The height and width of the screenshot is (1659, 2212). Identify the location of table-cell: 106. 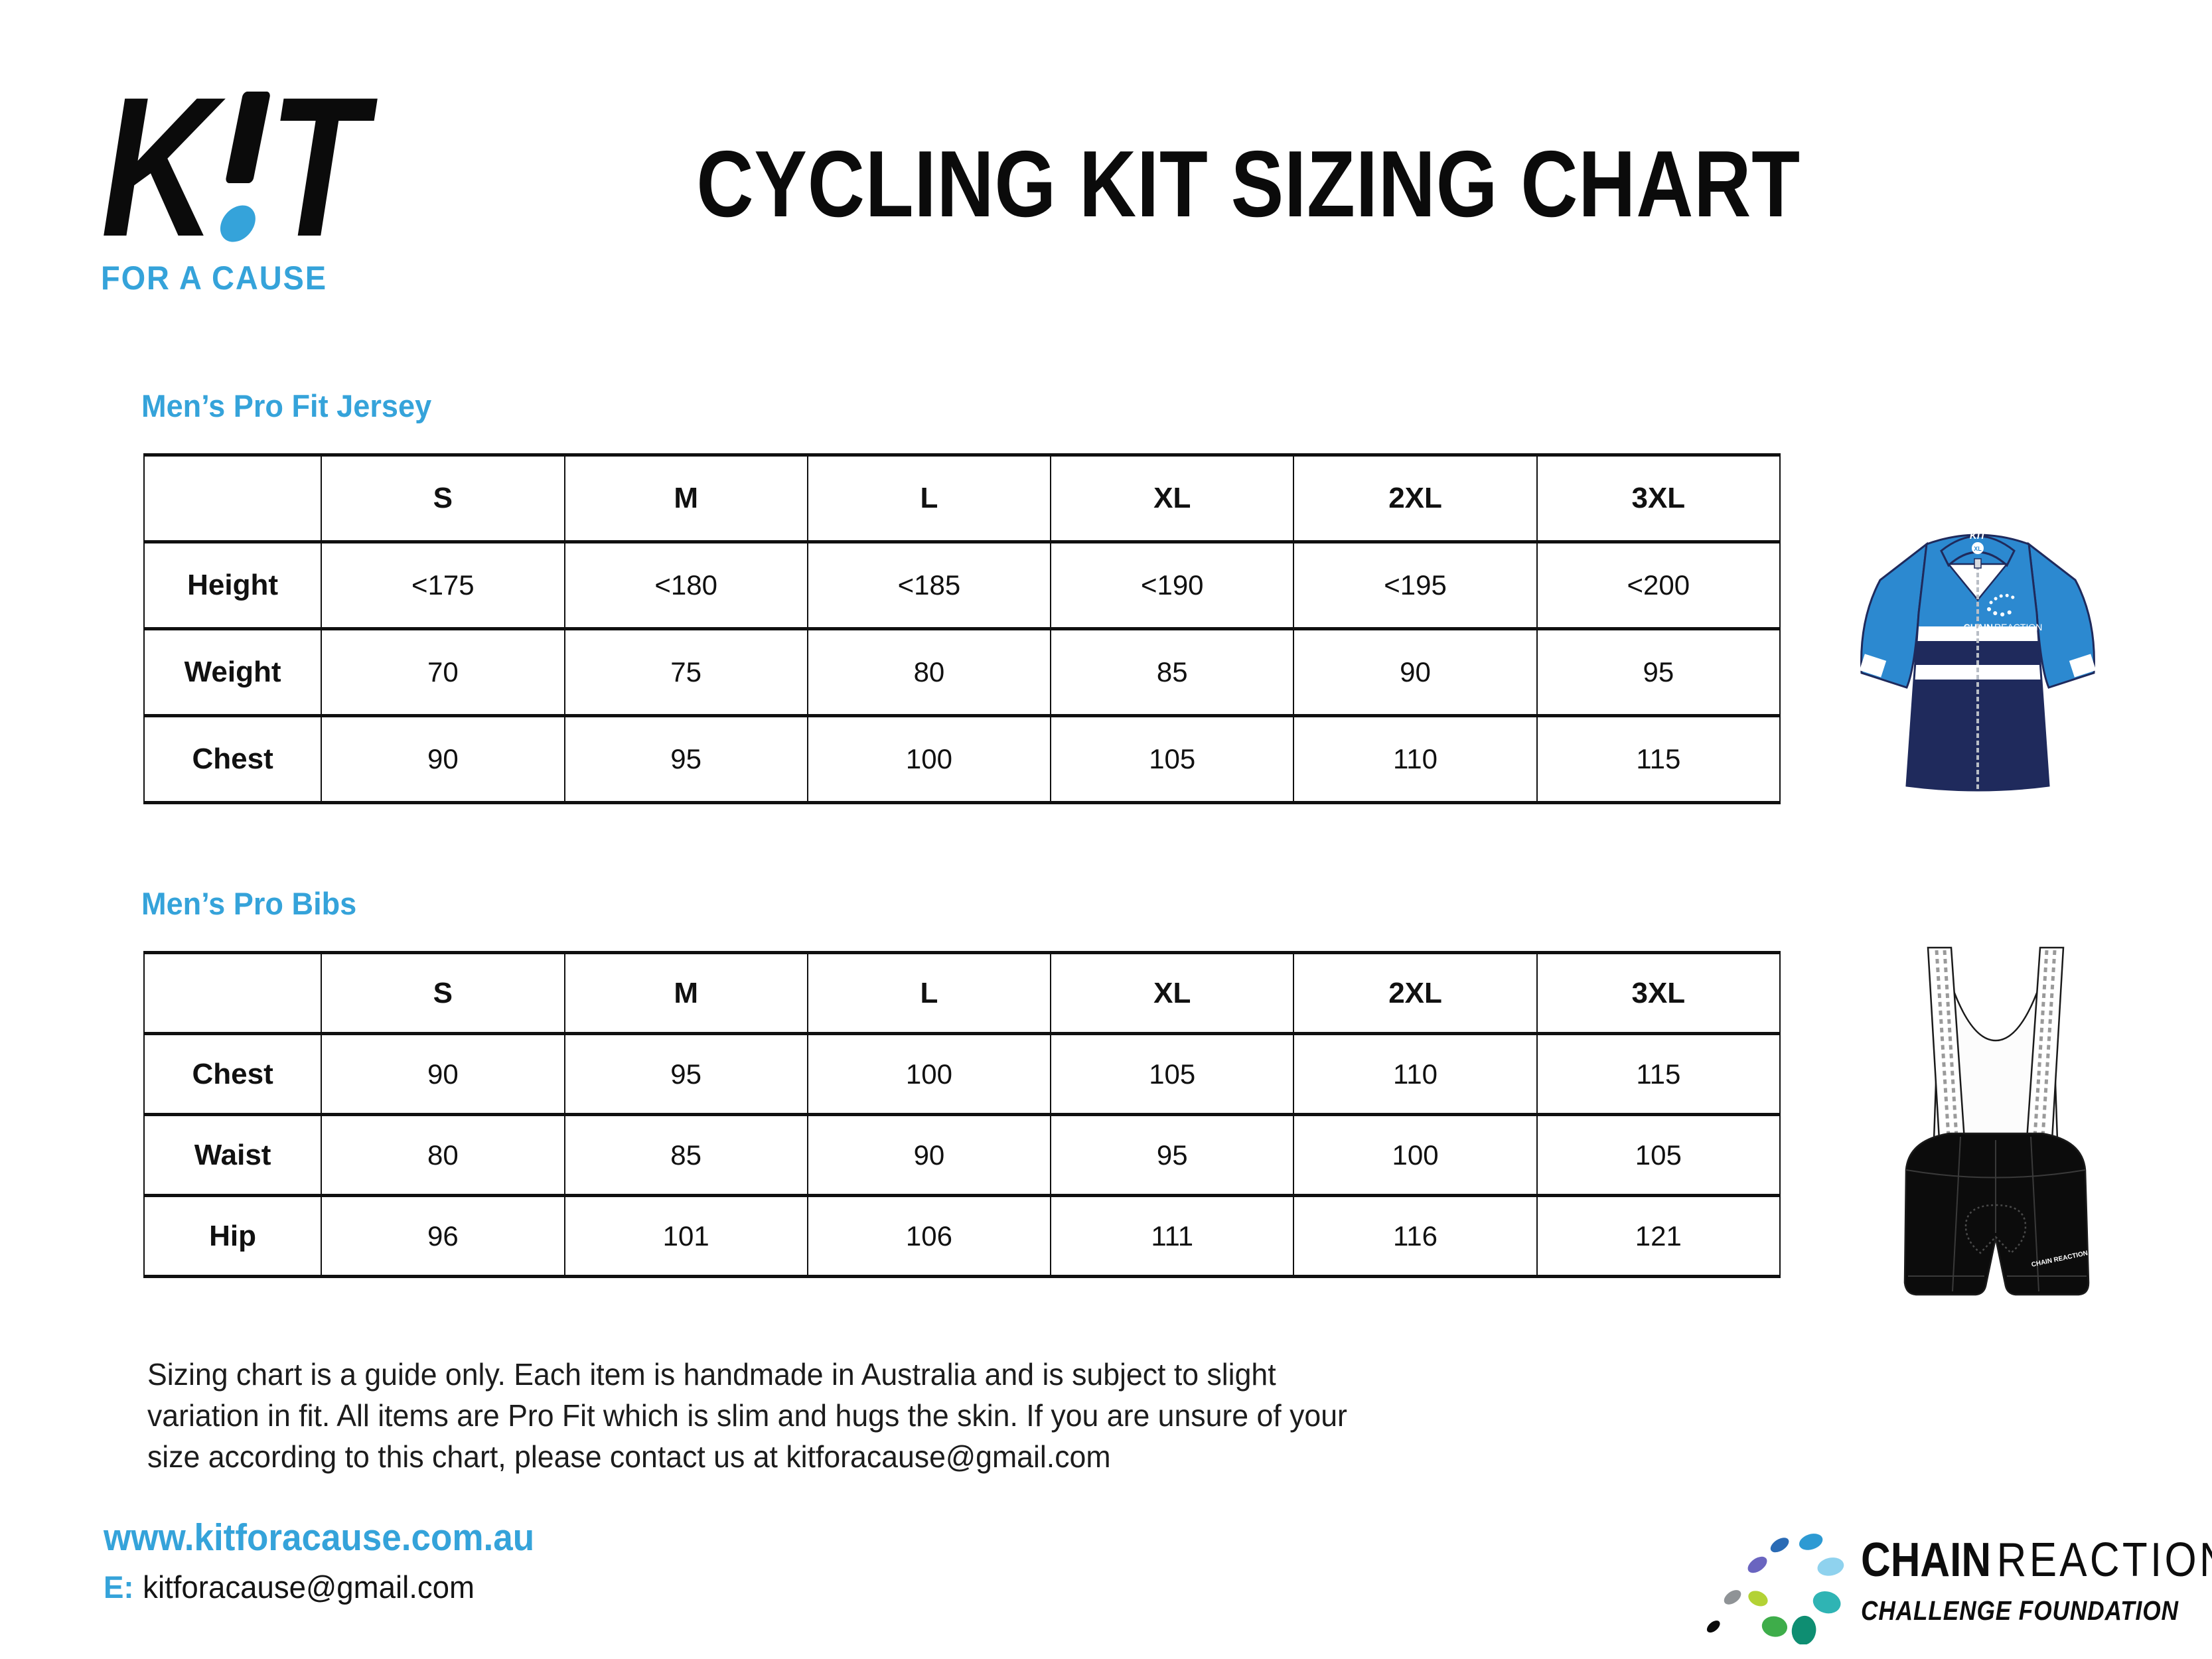
(929, 1236).